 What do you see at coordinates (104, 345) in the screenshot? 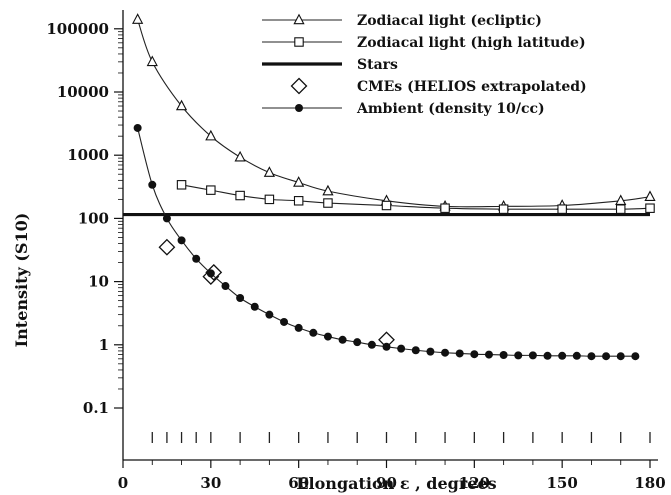
I see `y-tick-label: 1` at bounding box center [104, 345].